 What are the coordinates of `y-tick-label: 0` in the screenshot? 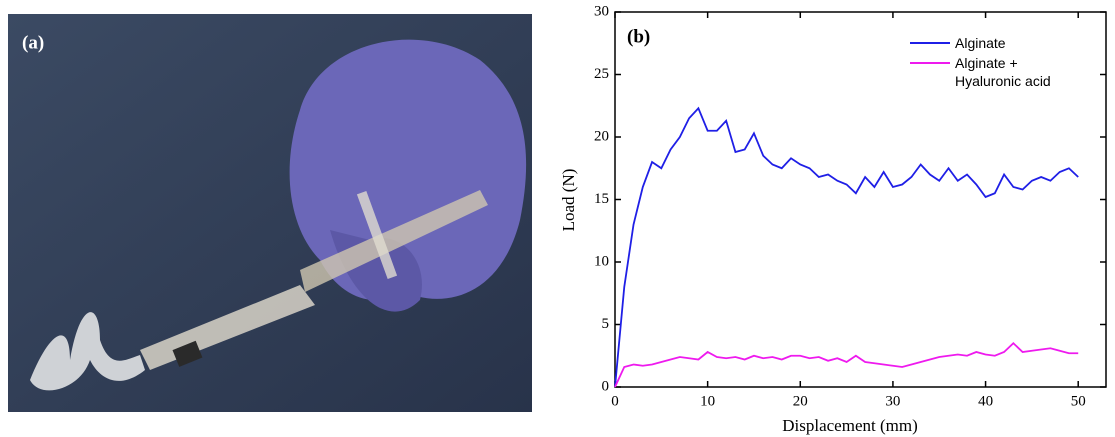 It's located at (606, 386).